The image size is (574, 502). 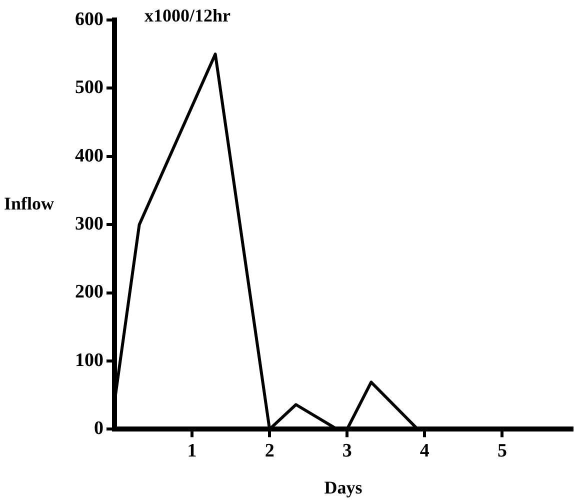 I want to click on y-tick-label: 500, so click(x=89, y=87).